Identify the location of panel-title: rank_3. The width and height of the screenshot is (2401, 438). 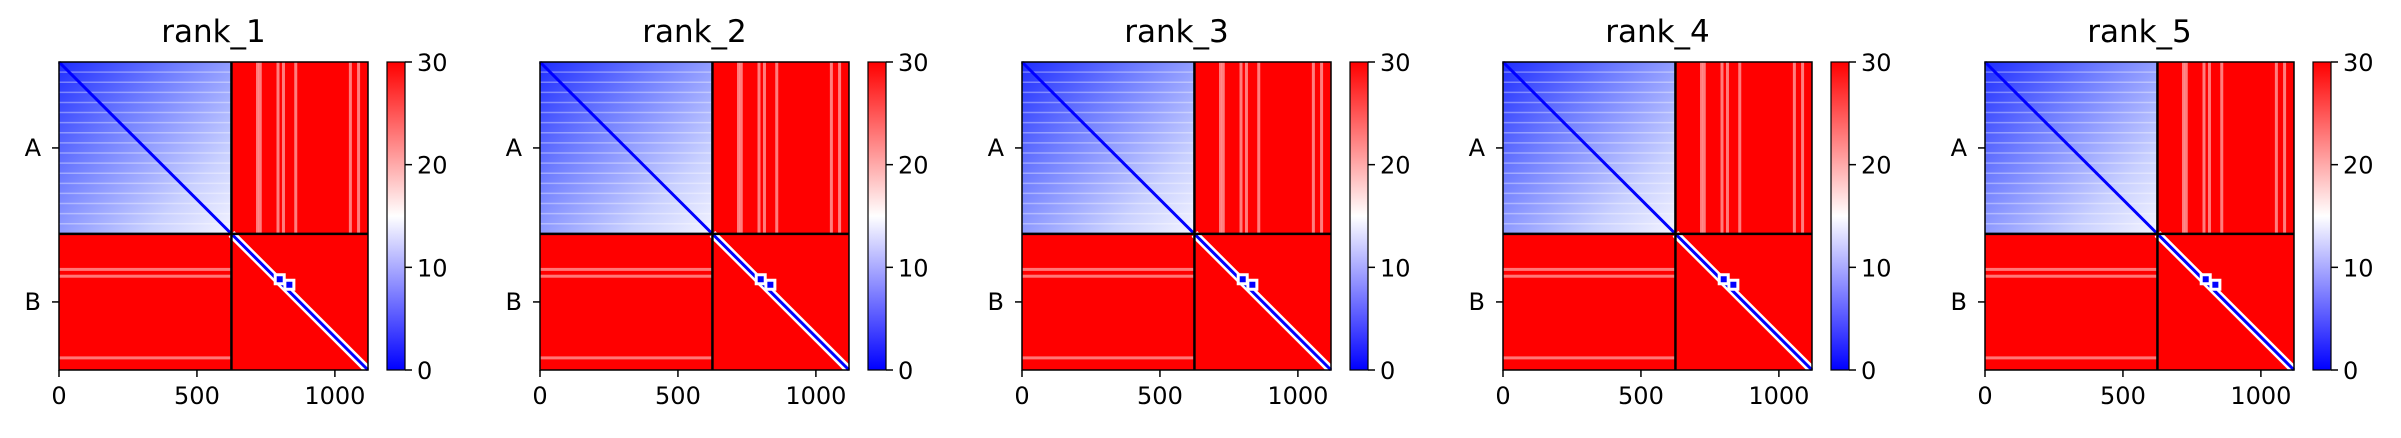
(1176, 32).